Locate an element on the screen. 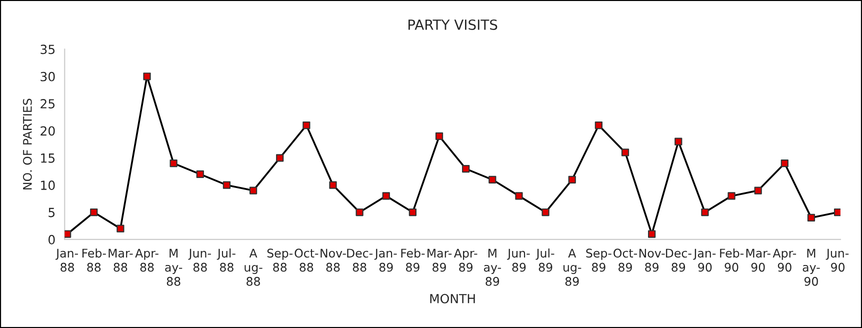 The height and width of the screenshot is (328, 862). y-tick-label: 30 is located at coordinates (47, 77).